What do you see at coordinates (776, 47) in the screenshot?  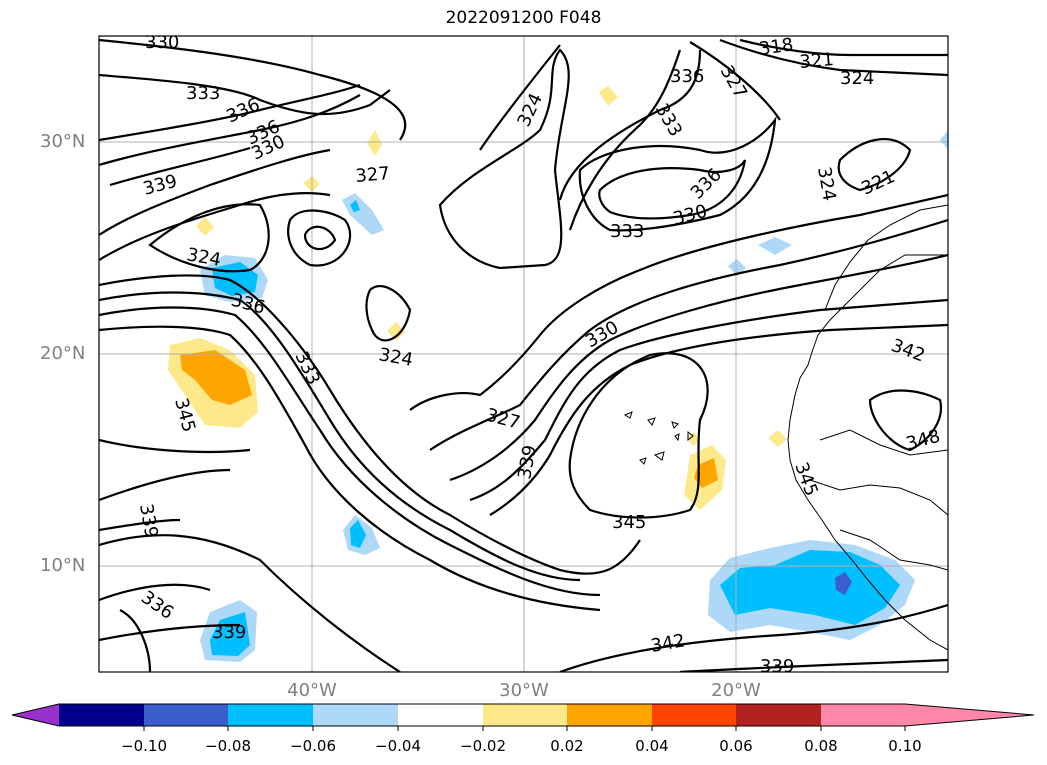 I see `contour-label: 318` at bounding box center [776, 47].